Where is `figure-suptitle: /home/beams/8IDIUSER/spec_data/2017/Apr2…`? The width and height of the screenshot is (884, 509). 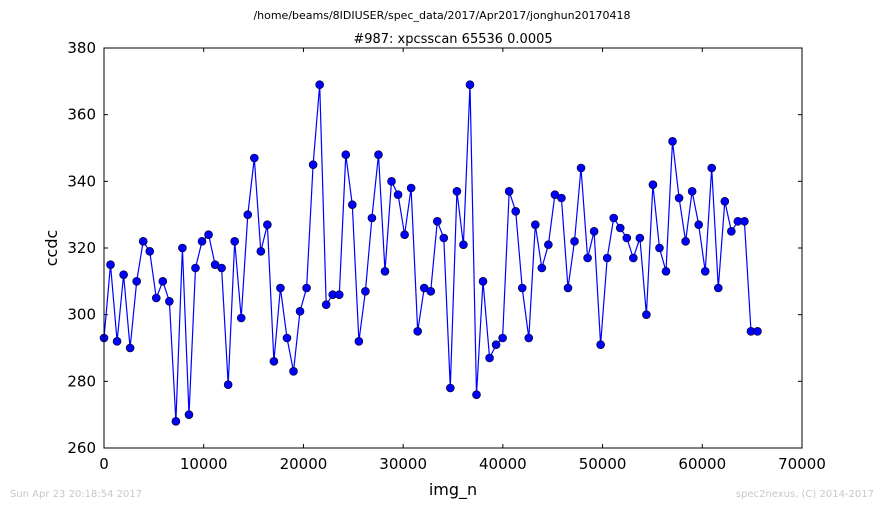 figure-suptitle: /home/beams/8IDIUSER/spec_data/2017/Apr2… is located at coordinates (441, 15).